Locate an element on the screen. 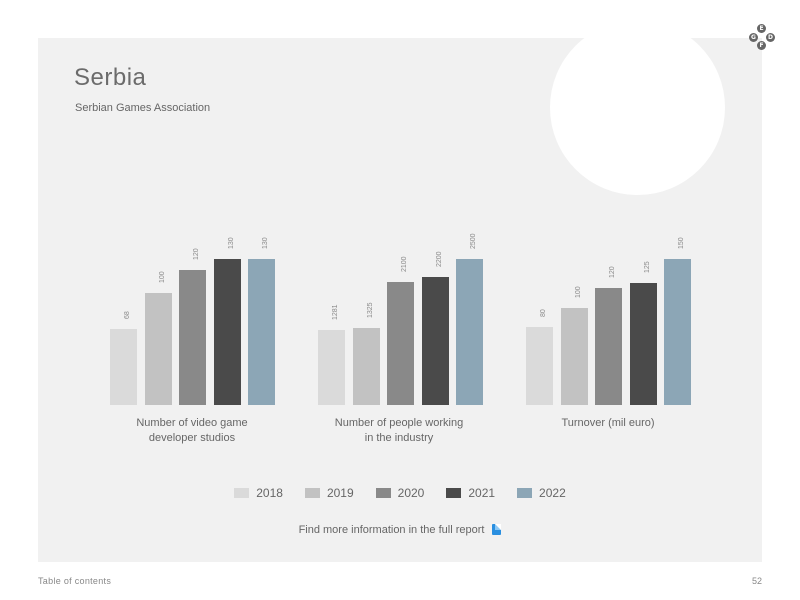 This screenshot has height=600, width=800. legend-item-2018: 2018 is located at coordinates (258, 493).